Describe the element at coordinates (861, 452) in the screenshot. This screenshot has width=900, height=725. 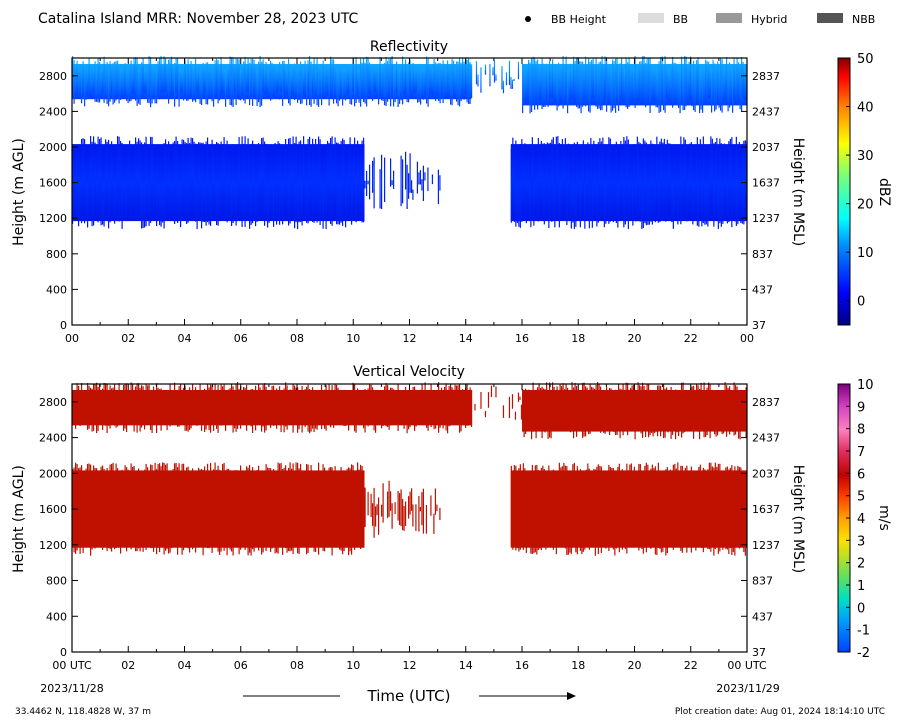
I see `colorbar-tick-label: 7` at that location.